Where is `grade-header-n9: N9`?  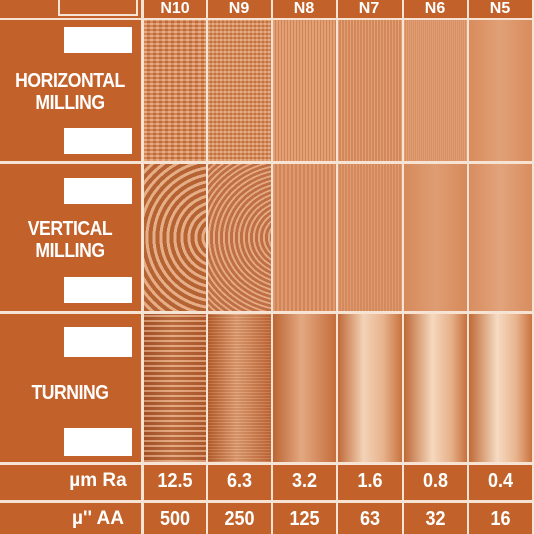
grade-header-n9: N9 is located at coordinates (239, 9).